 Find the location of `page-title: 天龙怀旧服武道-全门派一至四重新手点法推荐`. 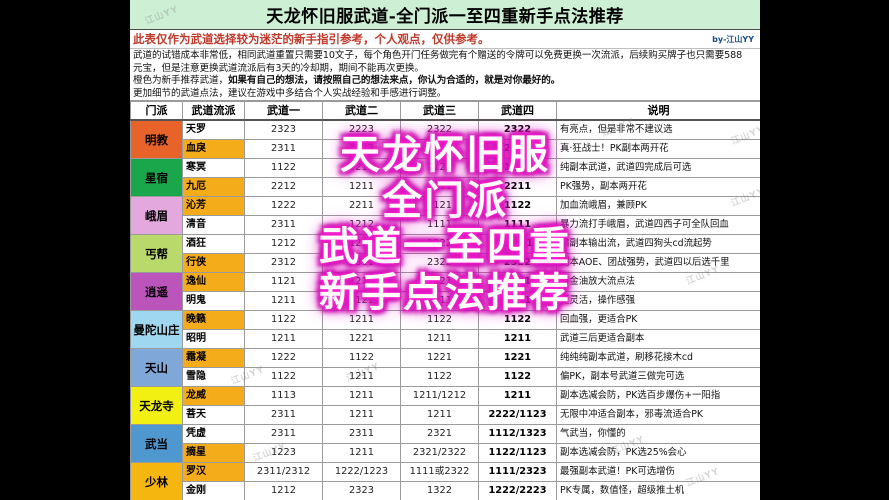

page-title: 天龙怀旧服武道-全门派一至四重新手点法推荐 is located at coordinates (445, 17).